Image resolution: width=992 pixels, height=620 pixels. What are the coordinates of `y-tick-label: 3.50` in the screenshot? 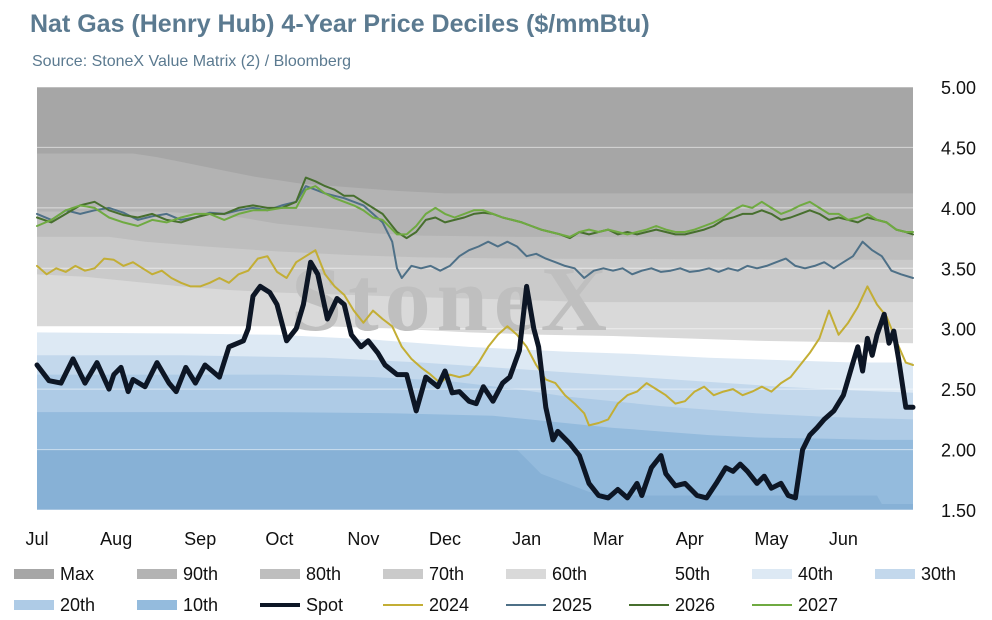 It's located at (958, 269).